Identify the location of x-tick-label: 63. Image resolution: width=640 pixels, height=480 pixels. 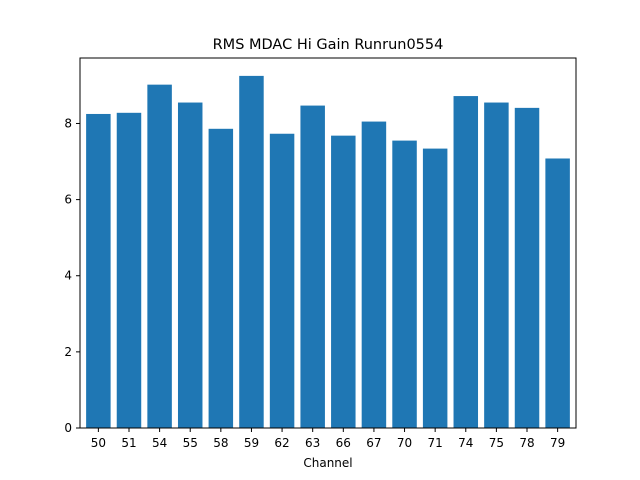
(312, 443).